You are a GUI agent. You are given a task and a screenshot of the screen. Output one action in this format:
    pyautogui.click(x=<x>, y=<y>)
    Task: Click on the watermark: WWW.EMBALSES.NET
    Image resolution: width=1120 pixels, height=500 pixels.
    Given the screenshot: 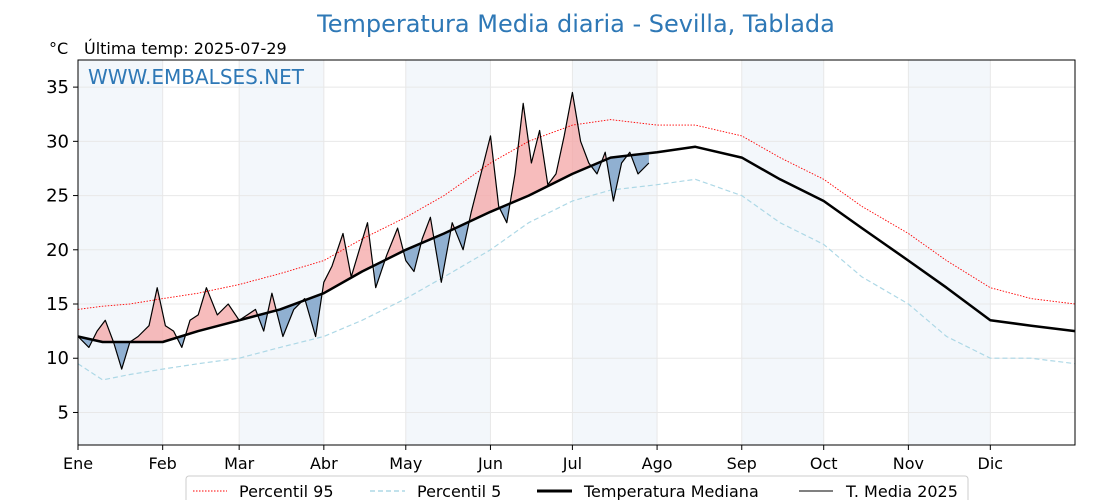 What is the action you would take?
    pyautogui.click(x=196, y=77)
    